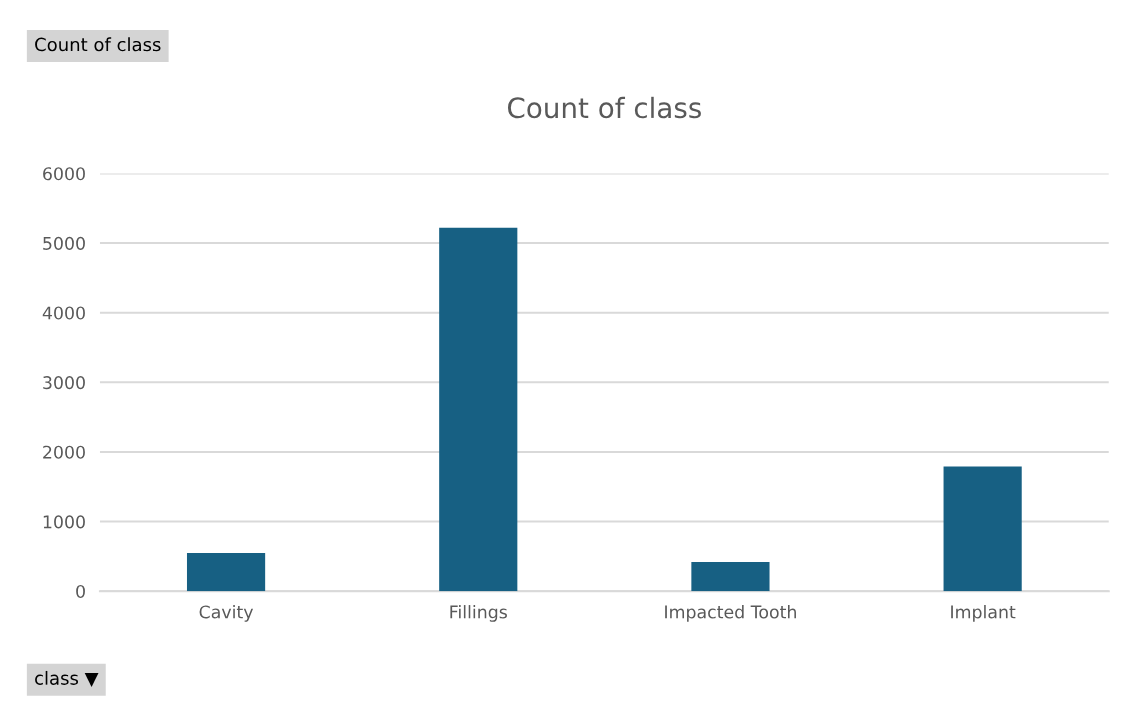  What do you see at coordinates (98, 44) in the screenshot?
I see `text: Count of class` at bounding box center [98, 44].